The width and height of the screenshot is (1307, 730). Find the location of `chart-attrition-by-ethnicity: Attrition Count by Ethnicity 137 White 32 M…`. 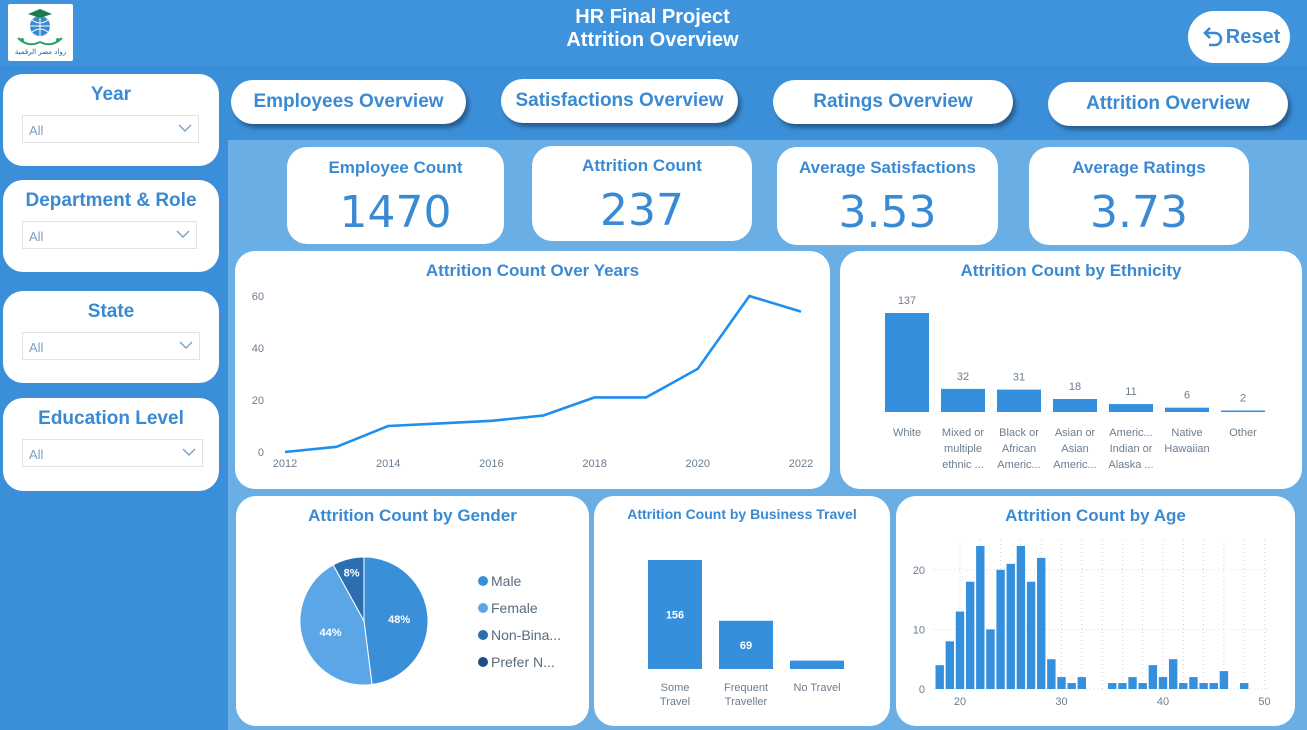

chart-attrition-by-ethnicity: Attrition Count by Ethnicity 137 White 32 M… is located at coordinates (1071, 370).